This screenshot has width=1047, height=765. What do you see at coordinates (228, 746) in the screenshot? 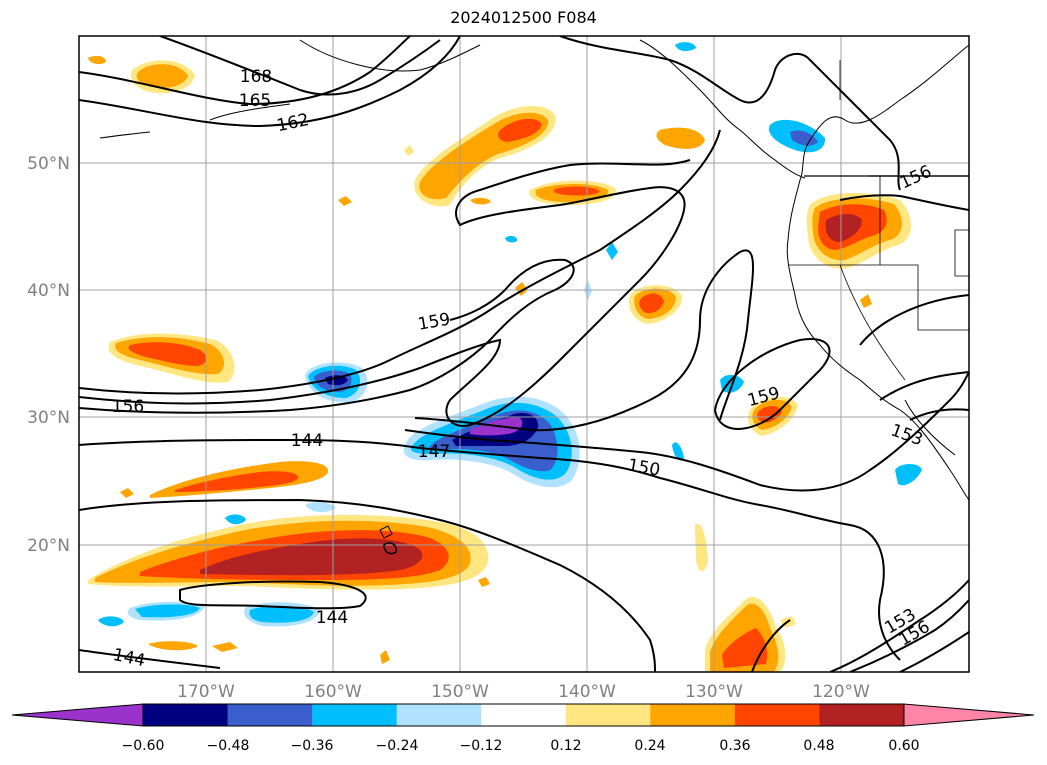
I see `colorbar-tick-label: −0.48` at bounding box center [228, 746].